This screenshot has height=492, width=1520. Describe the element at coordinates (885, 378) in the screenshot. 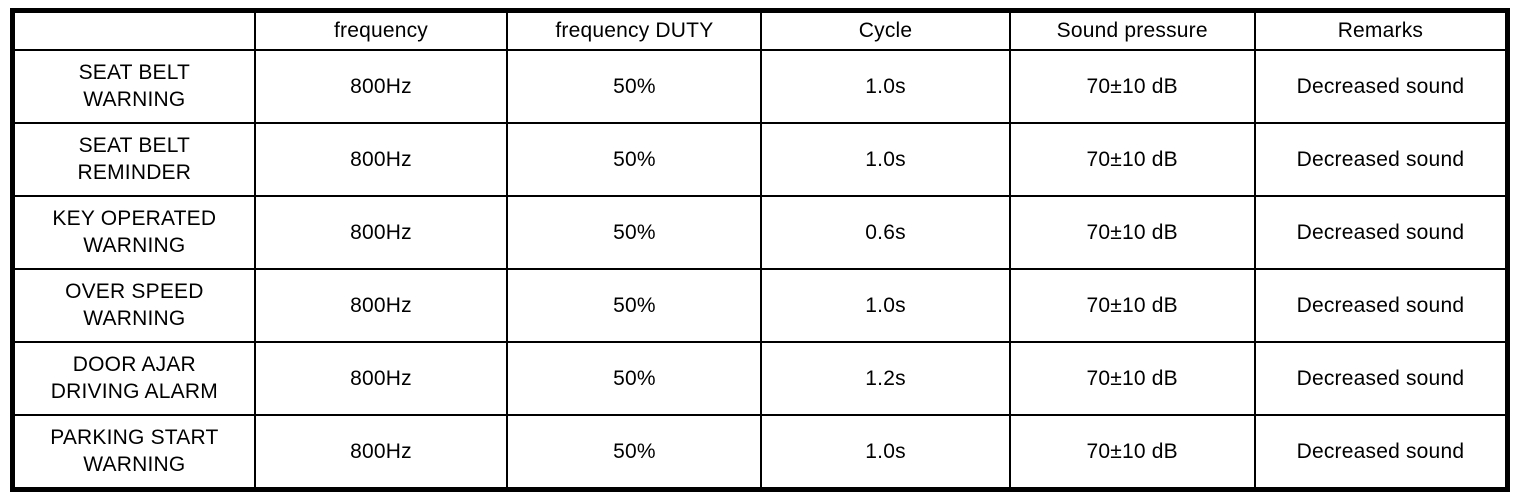

I see `cycle-cell: 1.2s` at that location.